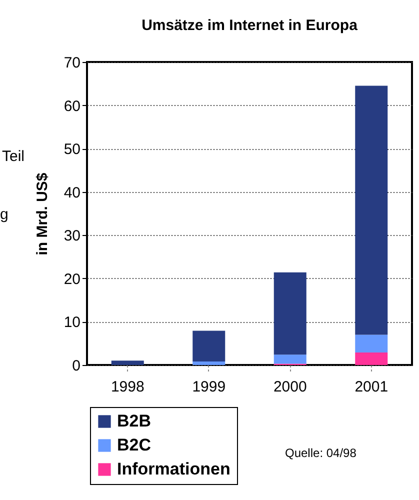 Image resolution: width=419 pixels, height=500 pixels. What do you see at coordinates (4, 214) in the screenshot?
I see `text: g` at bounding box center [4, 214].